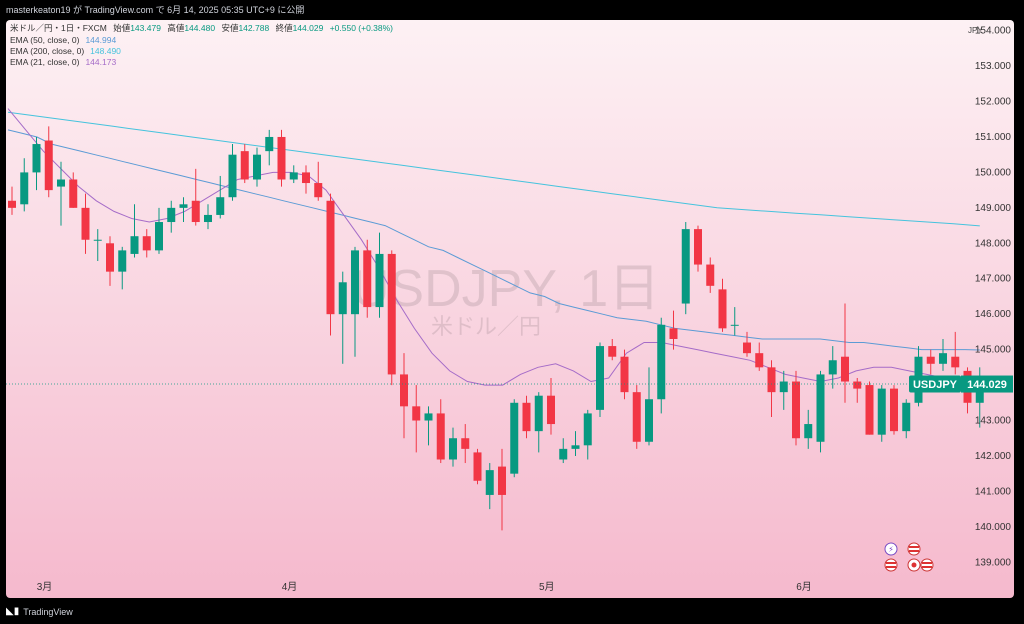 The image size is (1024, 624). I want to click on legend-open-value: 143.479, so click(145, 28).